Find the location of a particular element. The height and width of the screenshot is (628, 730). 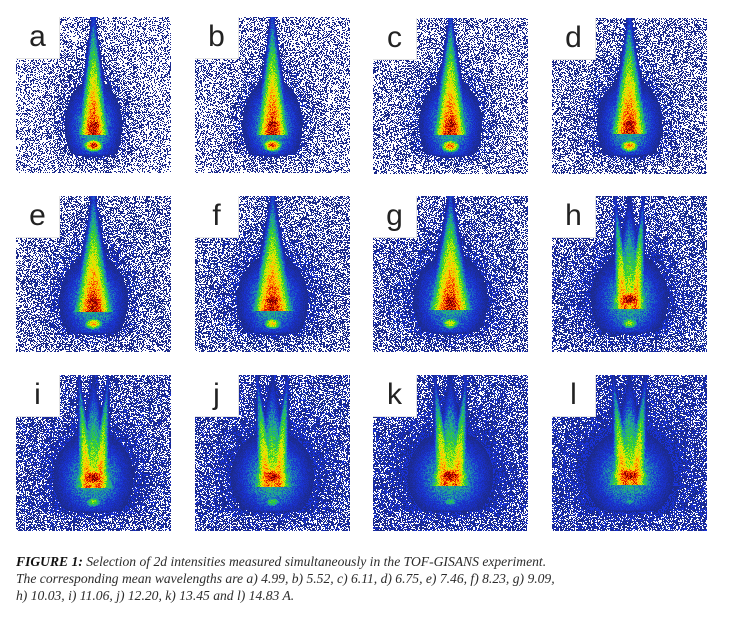

panel-label-f: f is located at coordinates (217, 217).